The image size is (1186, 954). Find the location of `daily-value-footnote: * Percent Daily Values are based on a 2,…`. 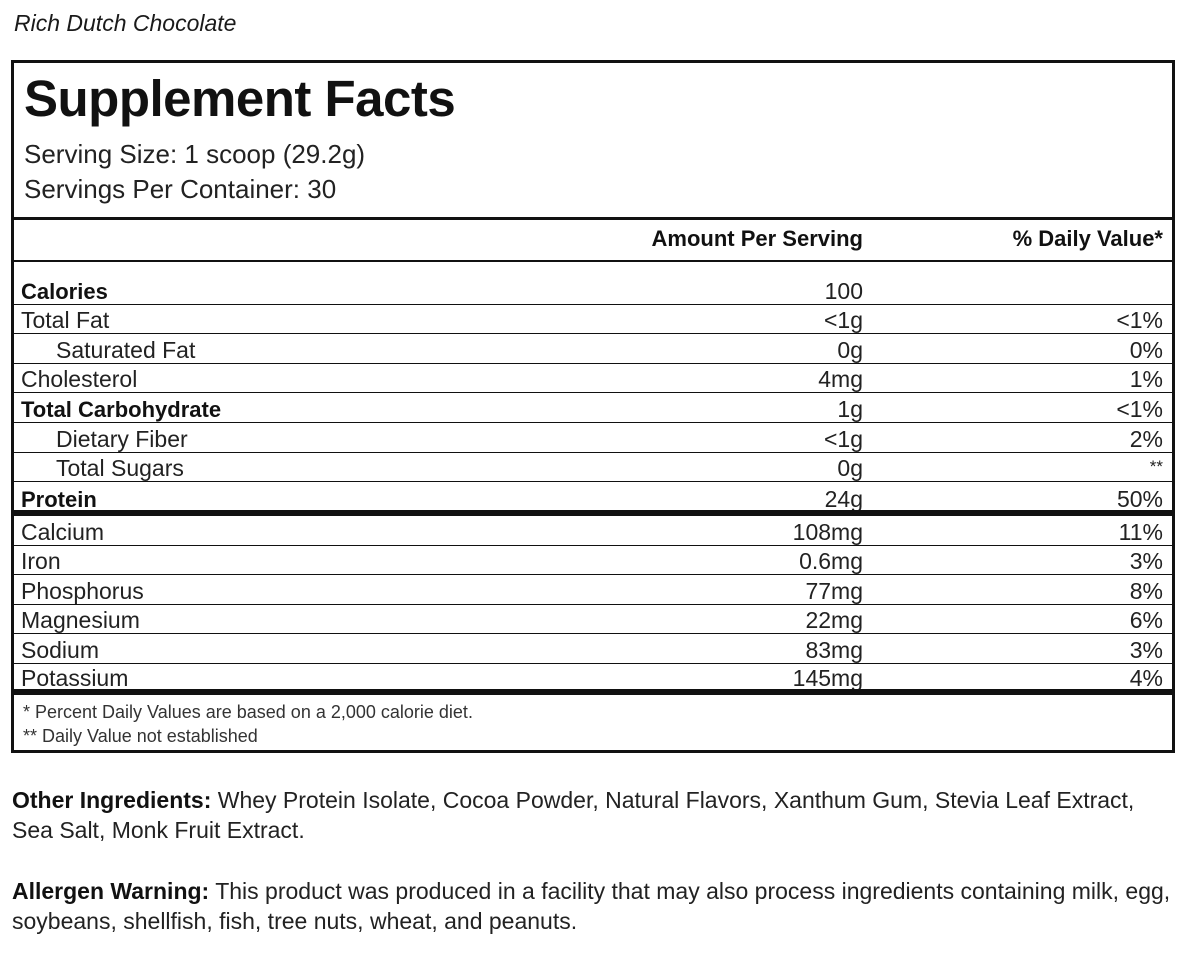

daily-value-footnote: * Percent Daily Values are based on a 2,… is located at coordinates (248, 712).